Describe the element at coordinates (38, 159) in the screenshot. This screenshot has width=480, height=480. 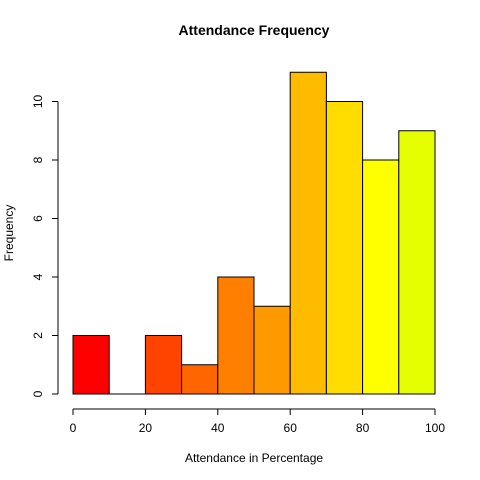
I see `y-tick-label: 8` at that location.